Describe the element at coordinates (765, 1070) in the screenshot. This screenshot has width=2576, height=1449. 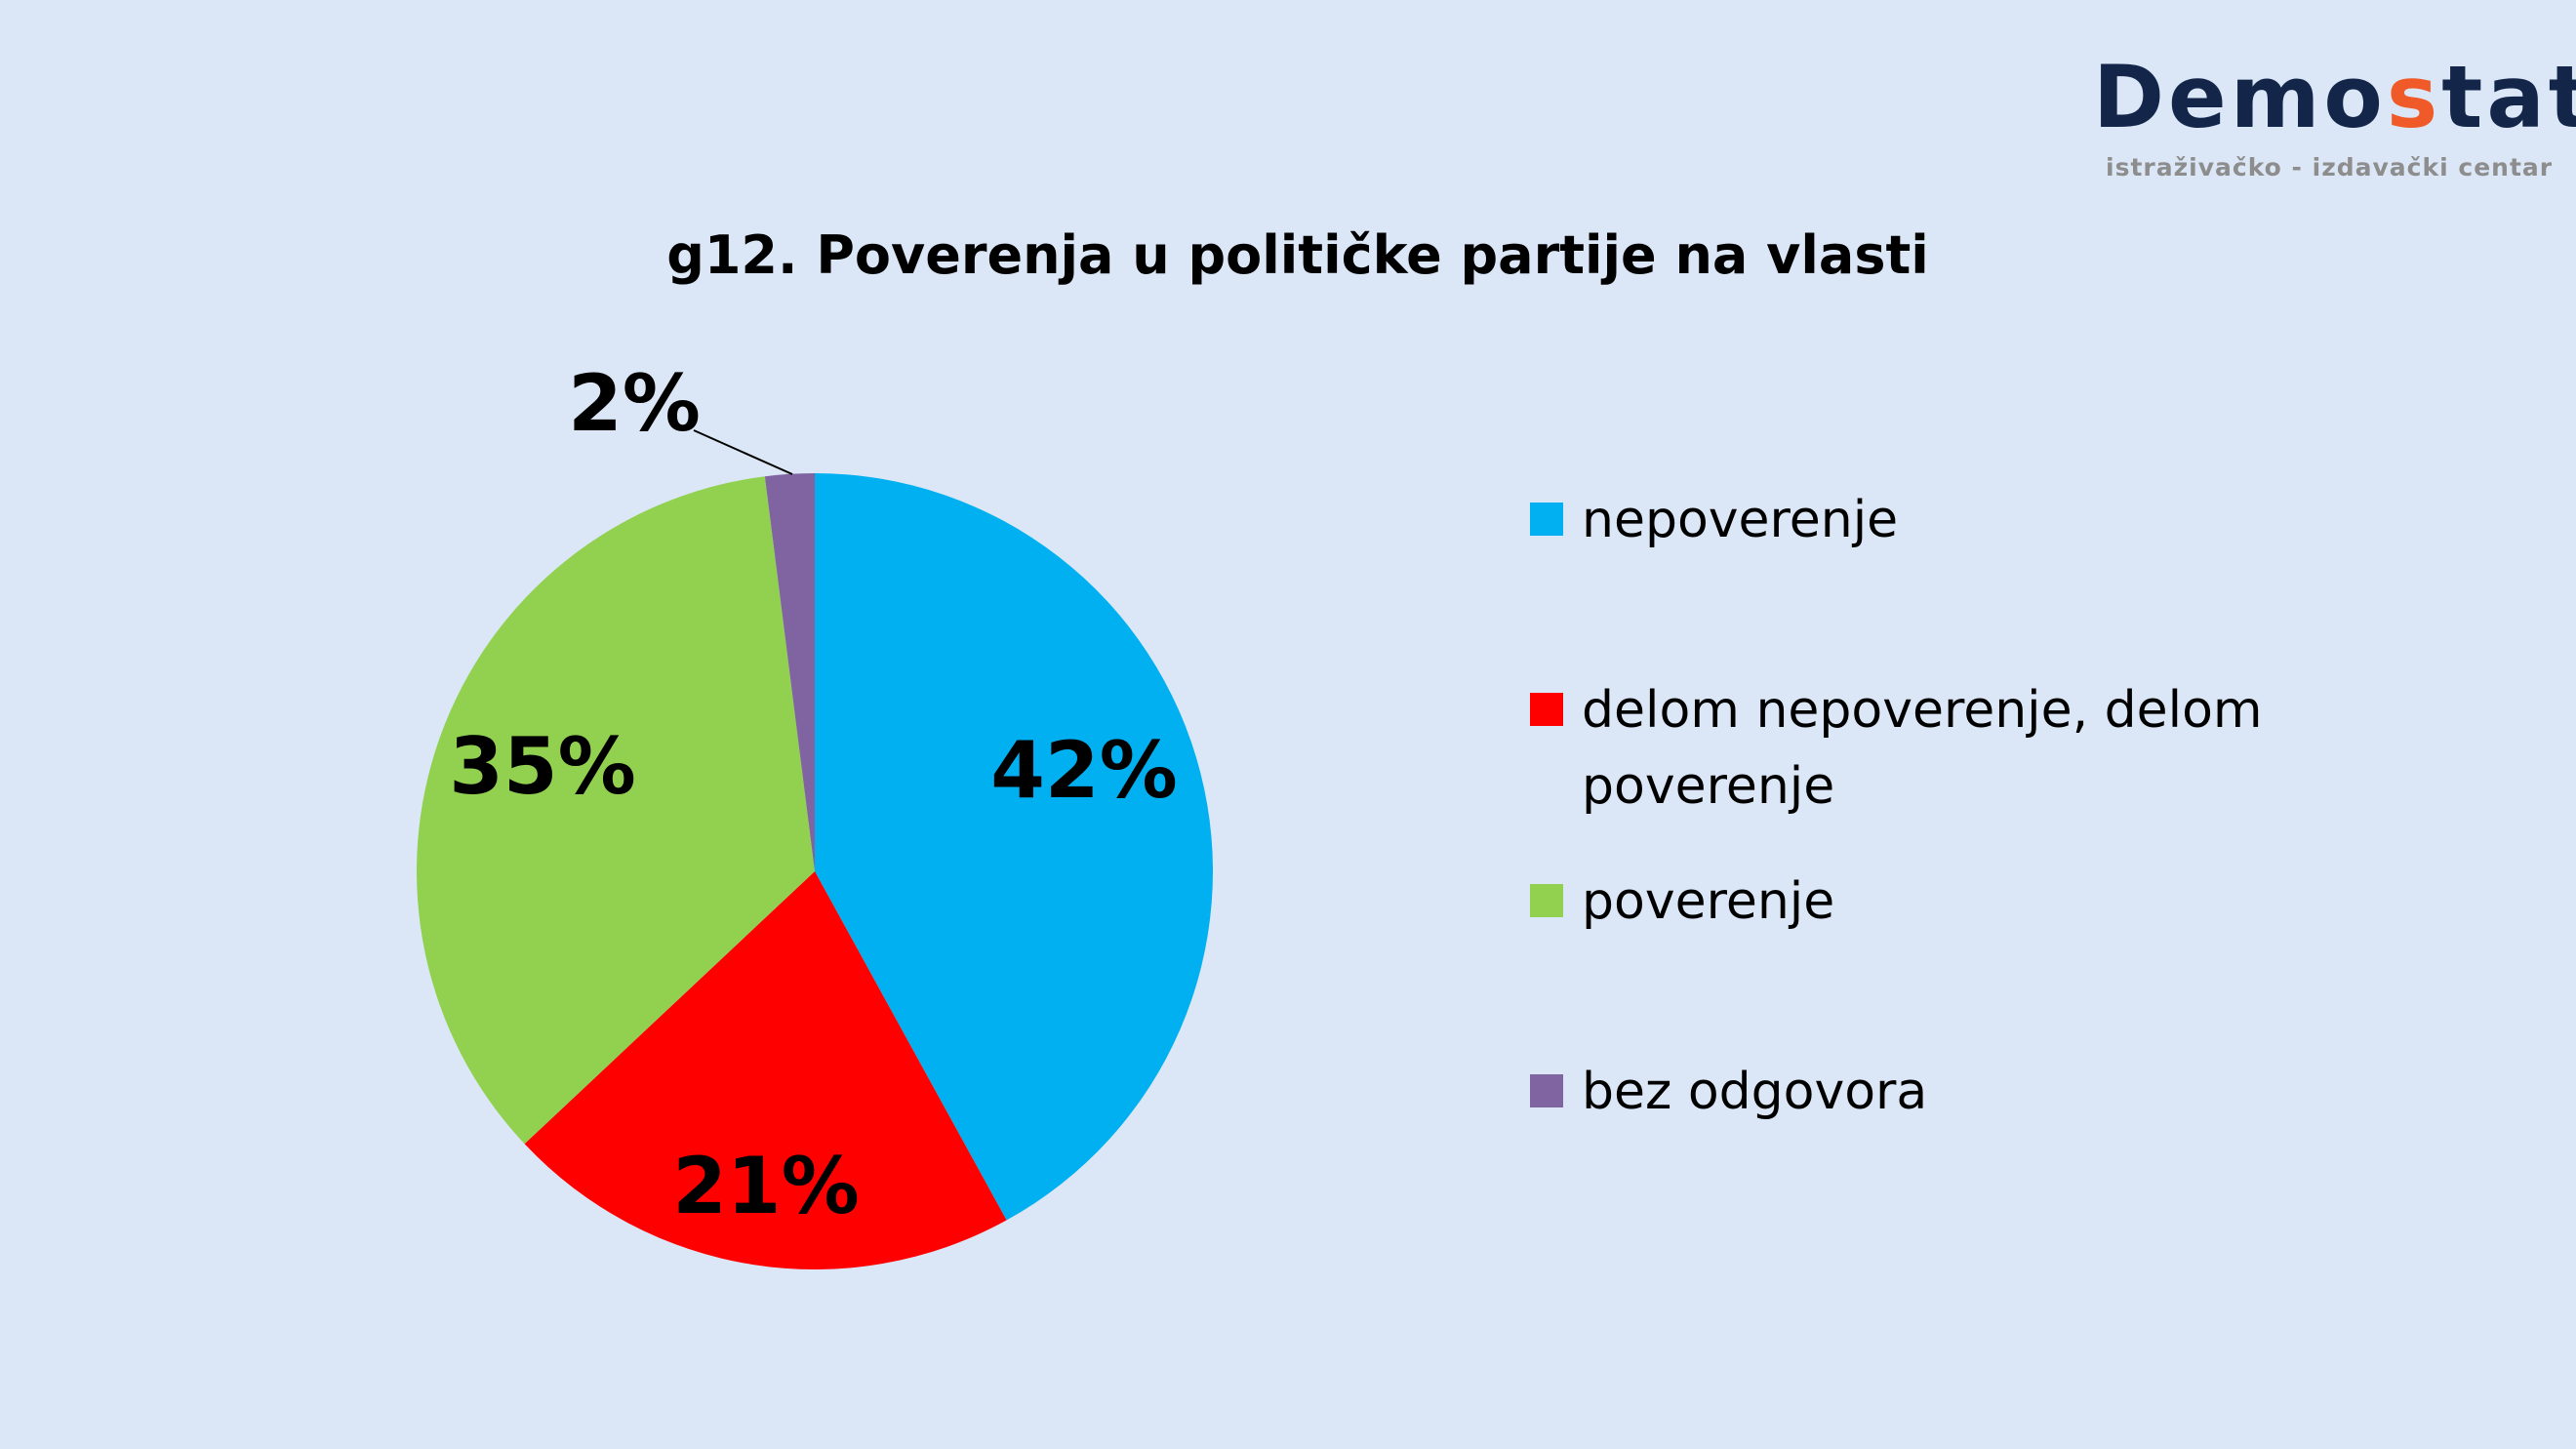
I see `pie-slice-delom-nepoverenje-delom-poverenje` at that location.